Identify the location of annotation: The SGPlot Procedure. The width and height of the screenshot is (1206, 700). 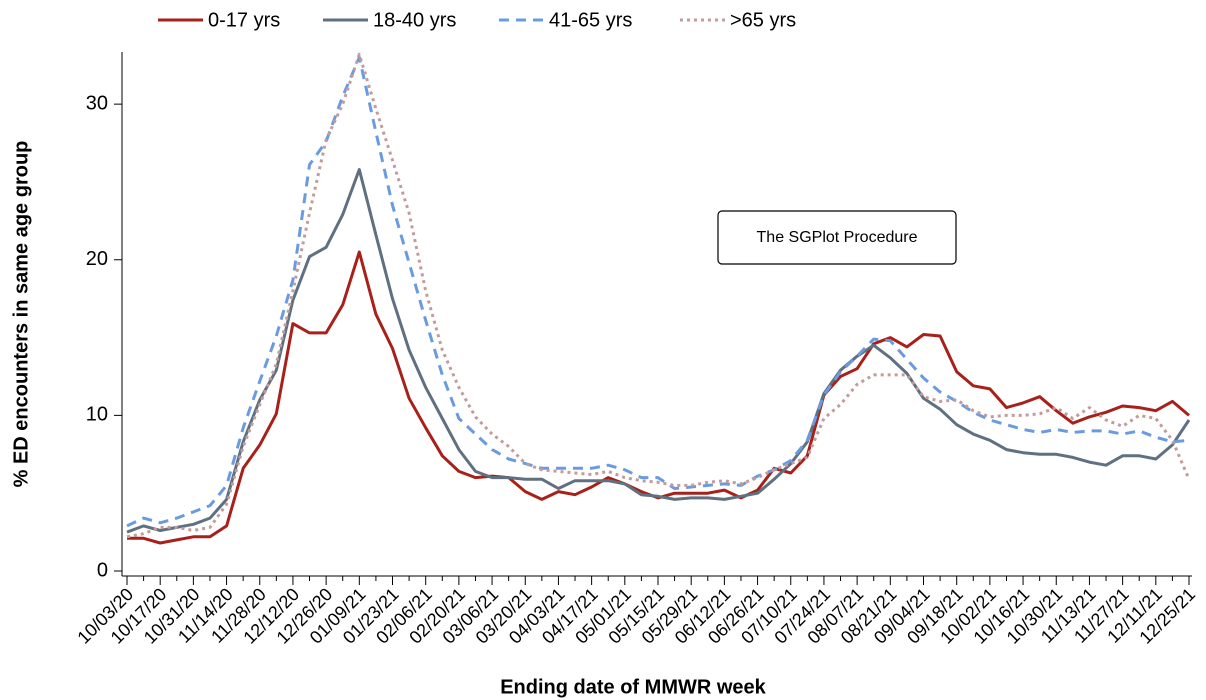
(837, 237).